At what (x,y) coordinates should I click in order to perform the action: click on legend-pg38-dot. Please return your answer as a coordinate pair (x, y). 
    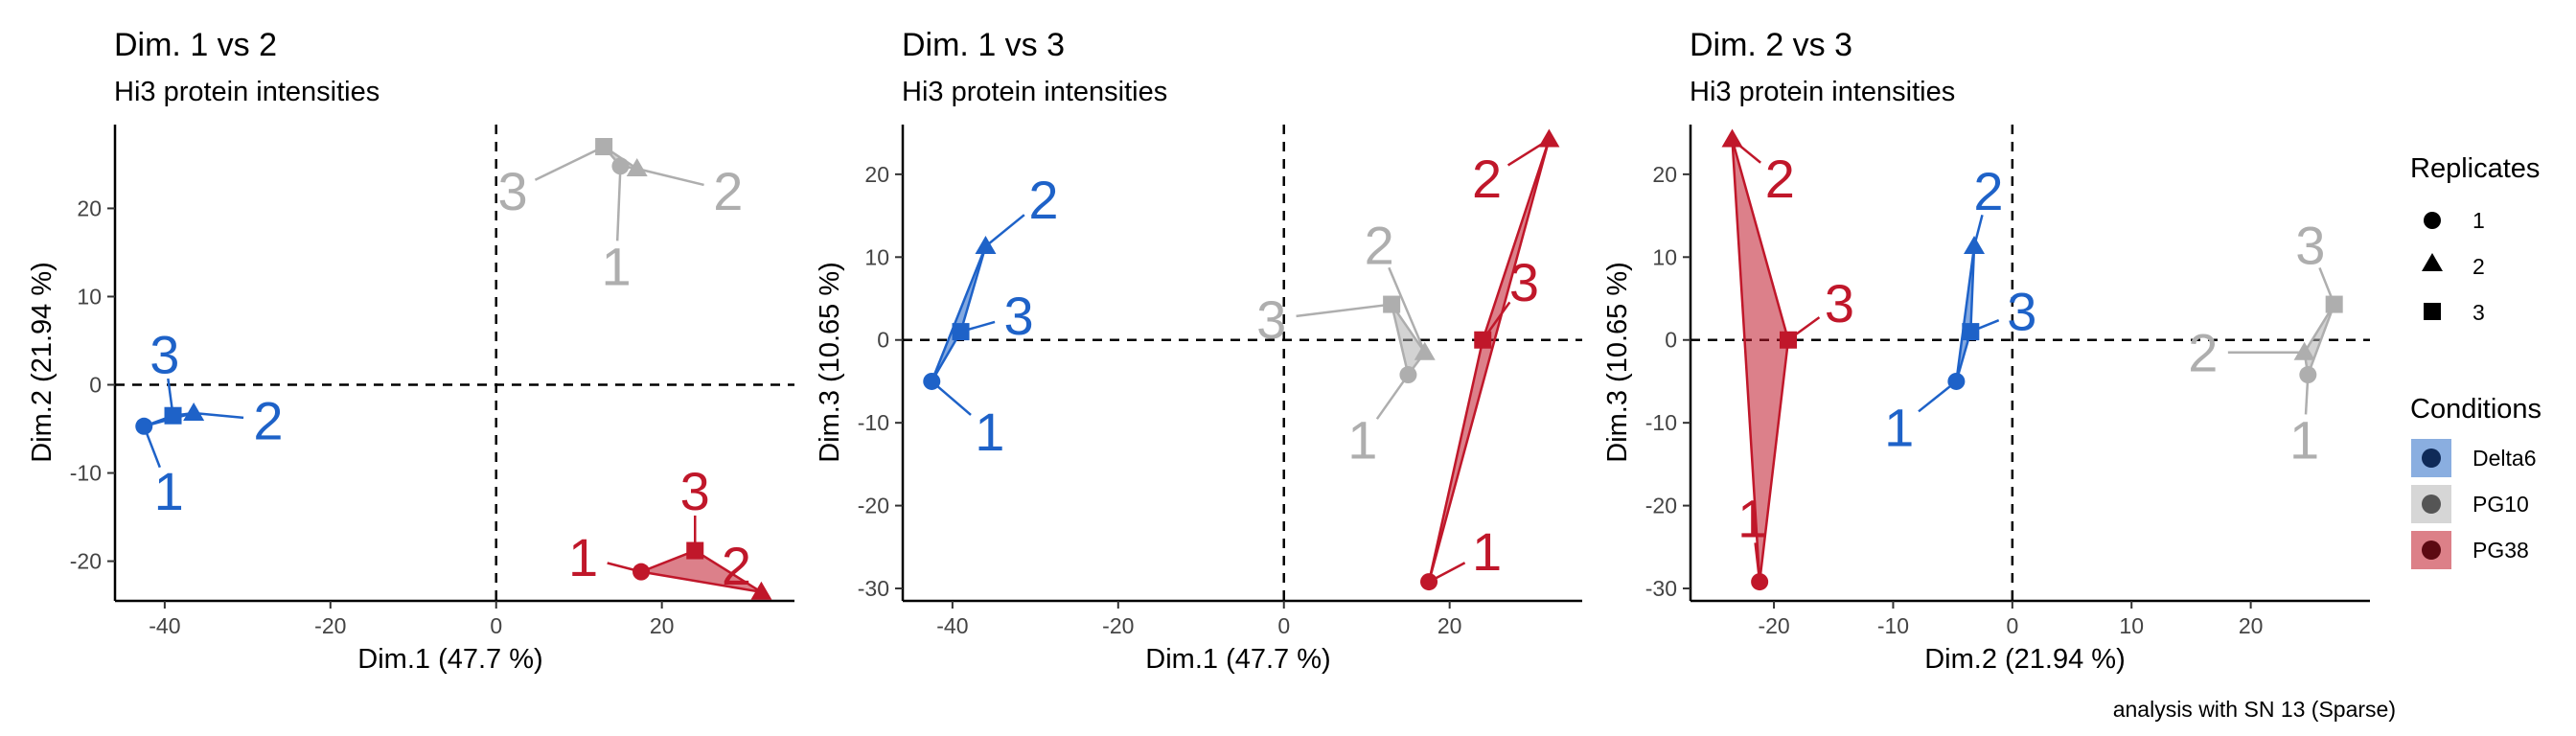
    Looking at the image, I should click on (2431, 550).